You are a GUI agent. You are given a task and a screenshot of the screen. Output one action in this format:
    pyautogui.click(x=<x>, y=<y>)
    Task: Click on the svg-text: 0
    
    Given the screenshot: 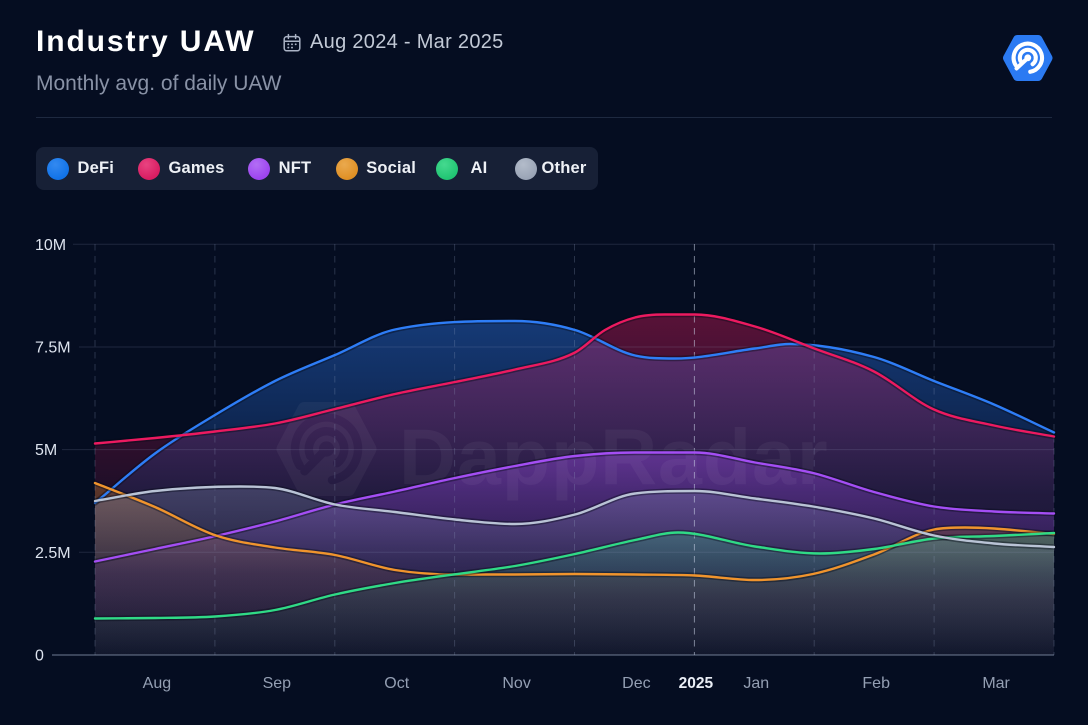 What is the action you would take?
    pyautogui.click(x=39, y=656)
    